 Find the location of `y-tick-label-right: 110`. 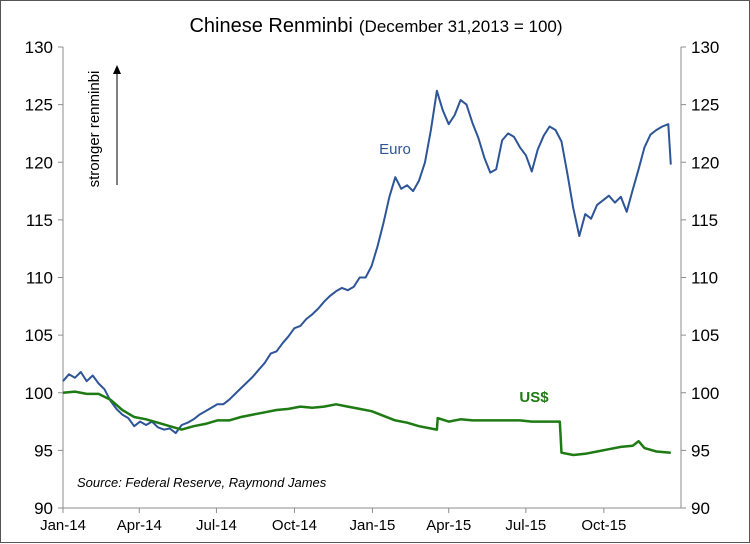

y-tick-label-right: 110 is located at coordinates (704, 278).